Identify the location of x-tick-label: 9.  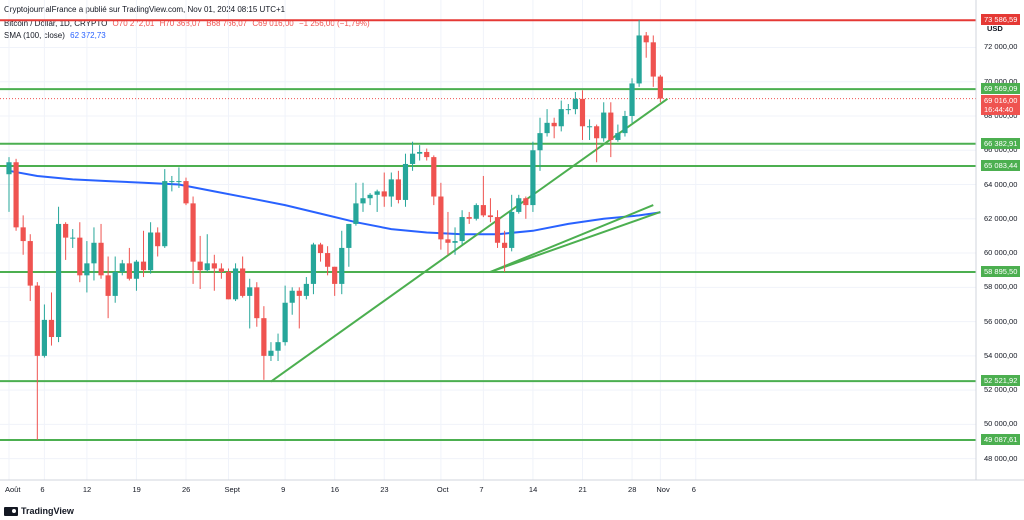
(283, 489).